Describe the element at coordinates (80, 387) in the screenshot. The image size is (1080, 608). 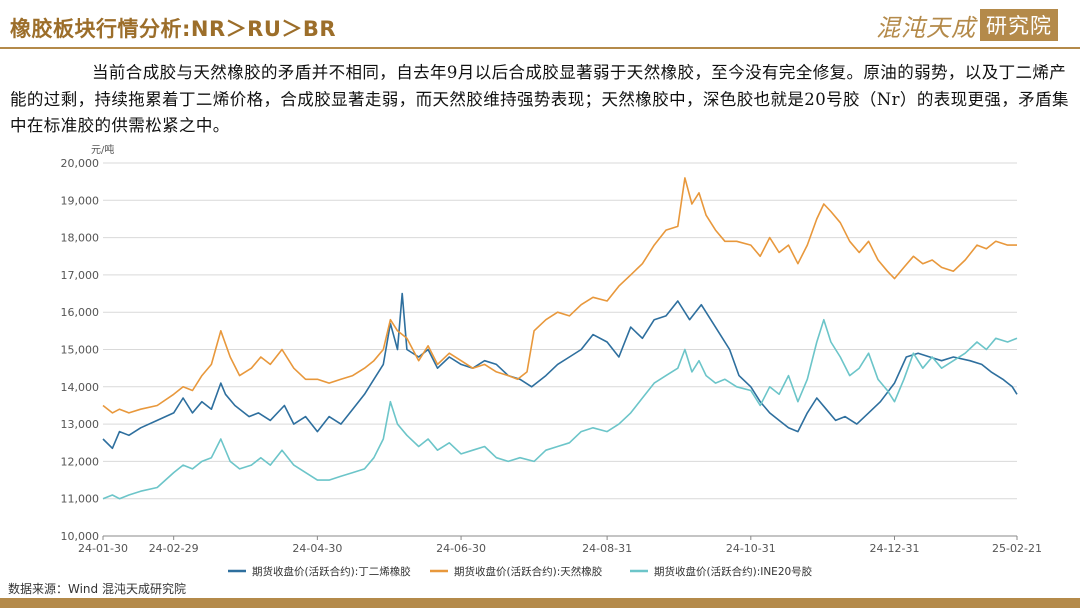
I see `y-tick-label: 14,000` at that location.